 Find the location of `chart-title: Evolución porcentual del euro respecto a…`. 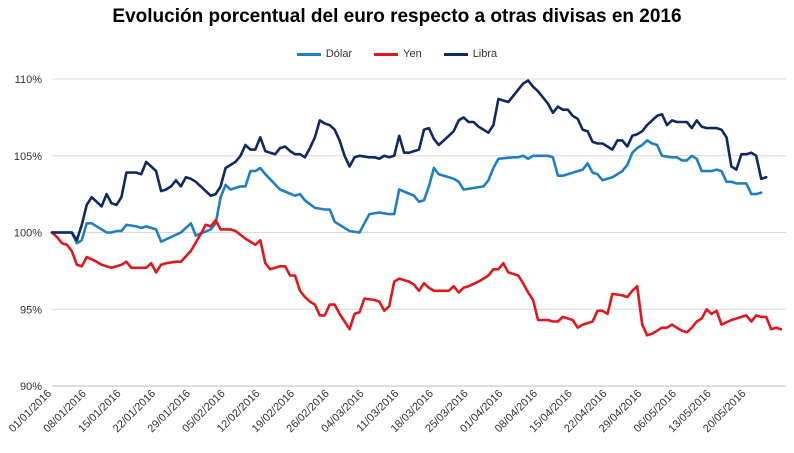

chart-title: Evolución porcentual del euro respecto a… is located at coordinates (397, 16).